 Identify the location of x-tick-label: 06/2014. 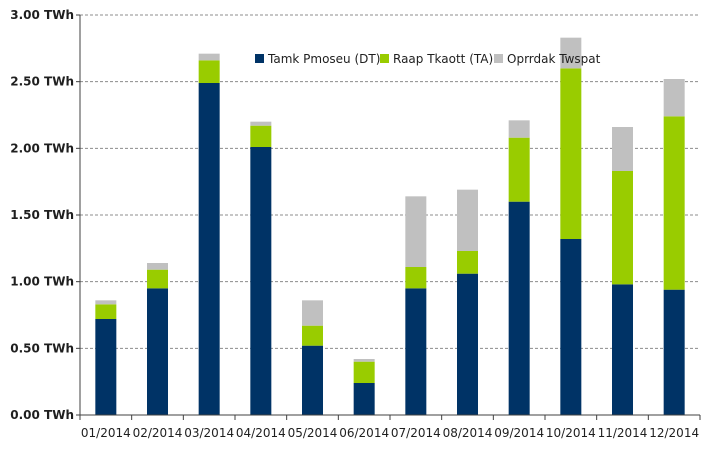
(364, 433).